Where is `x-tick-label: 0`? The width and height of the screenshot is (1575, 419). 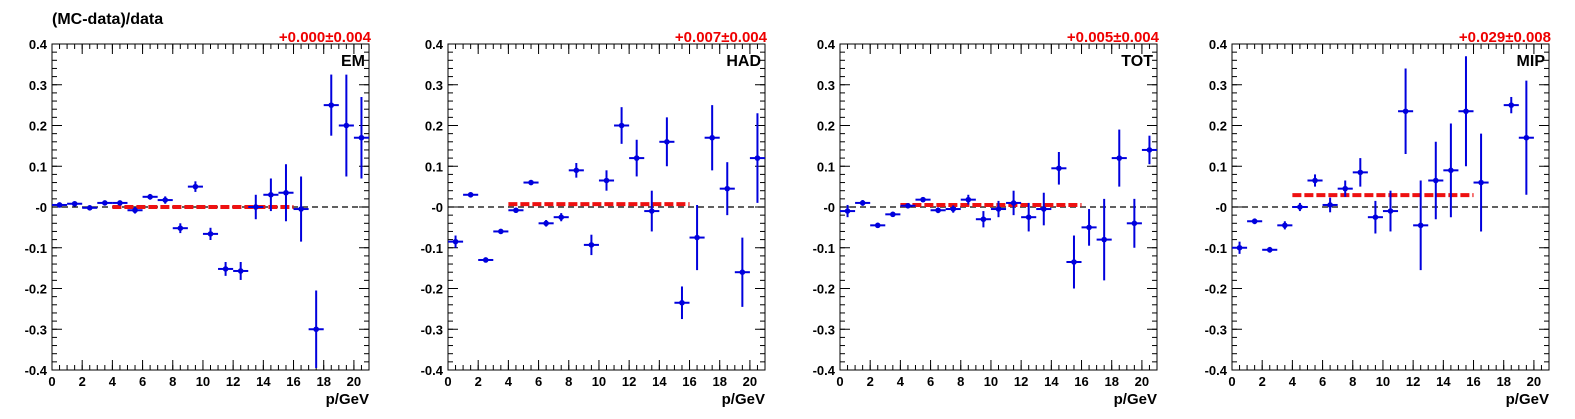 x-tick-label: 0 is located at coordinates (1231, 381).